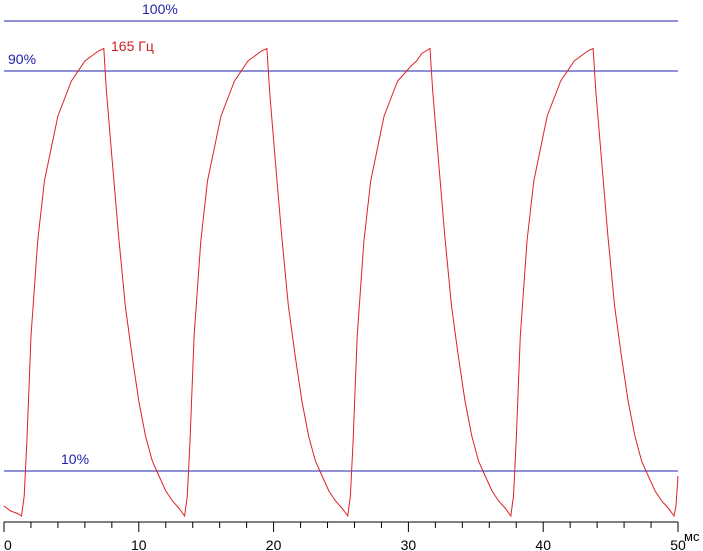 The height and width of the screenshot is (551, 703). I want to click on reference-label-10pct: 10%, so click(75, 459).